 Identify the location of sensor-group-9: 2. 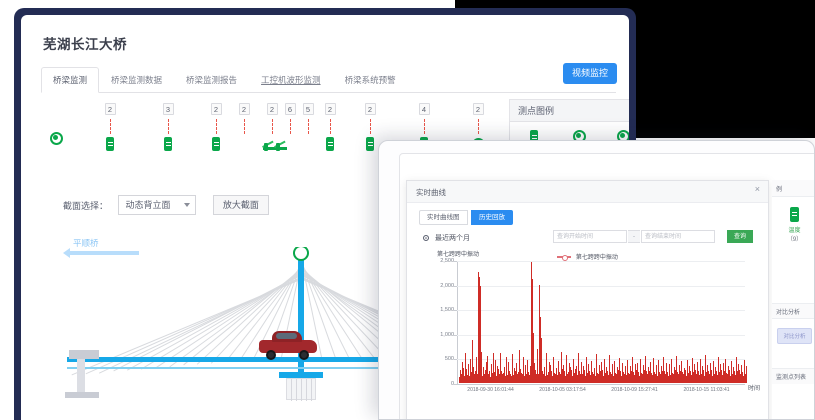
(370, 125).